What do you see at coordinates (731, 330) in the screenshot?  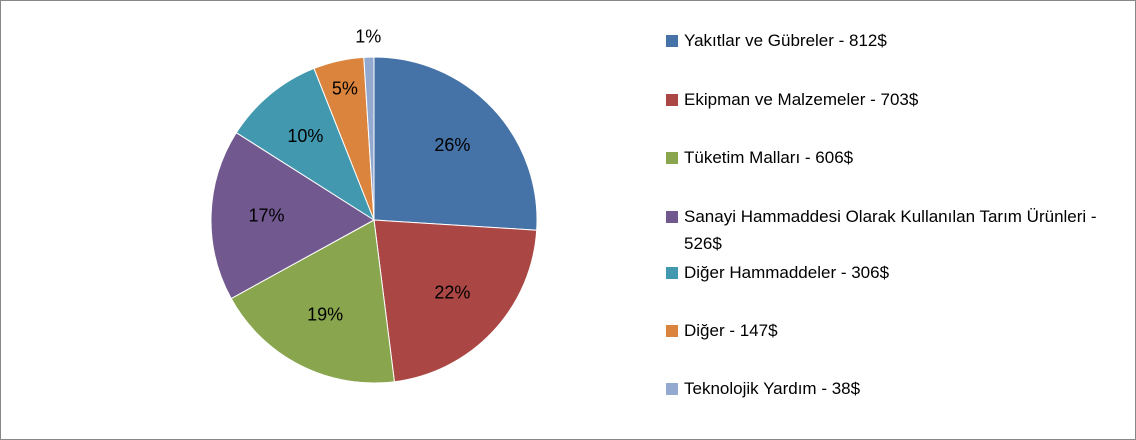 I see `legend-label: Diğer - 147$` at bounding box center [731, 330].